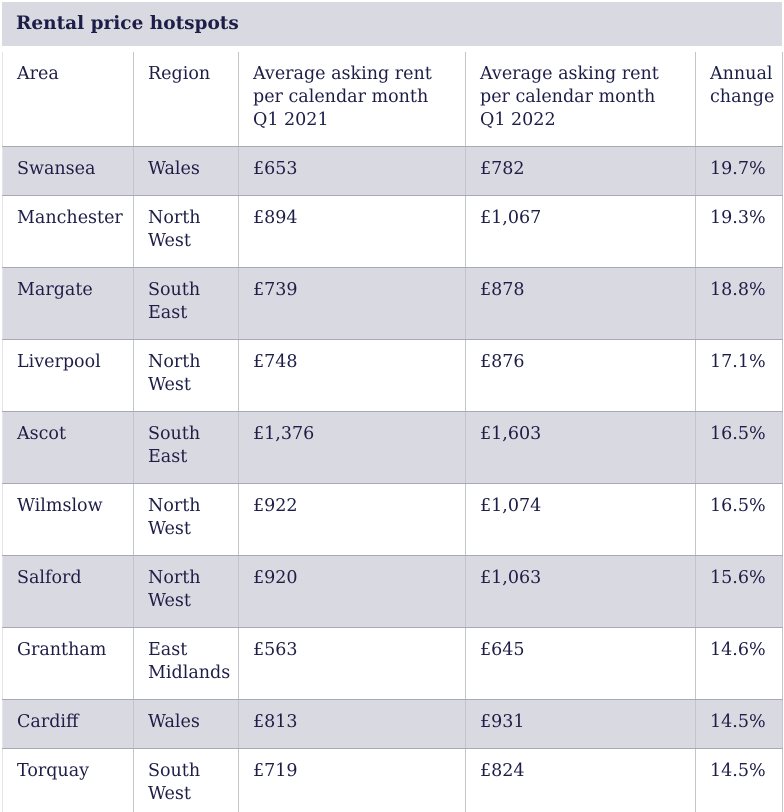 This screenshot has height=812, width=784. What do you see at coordinates (68, 99) in the screenshot?
I see `column-header-area: Area` at bounding box center [68, 99].